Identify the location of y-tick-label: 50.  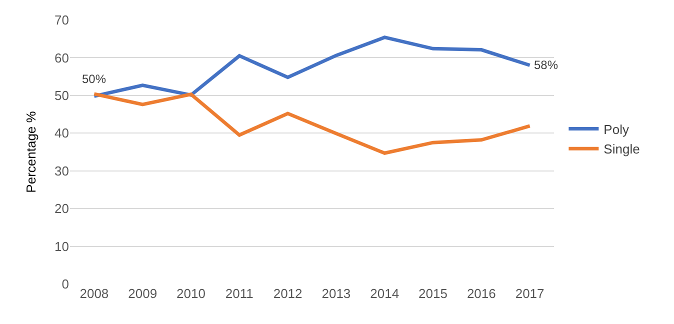
(61, 95).